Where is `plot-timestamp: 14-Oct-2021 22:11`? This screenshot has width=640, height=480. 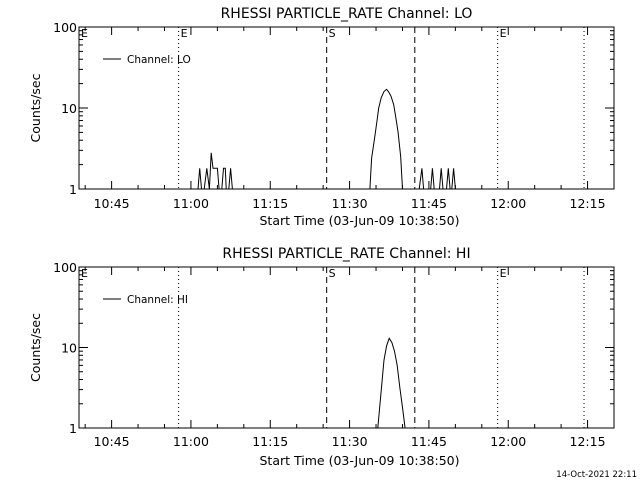
plot-timestamp: 14-Oct-2021 22:11 is located at coordinates (596, 475).